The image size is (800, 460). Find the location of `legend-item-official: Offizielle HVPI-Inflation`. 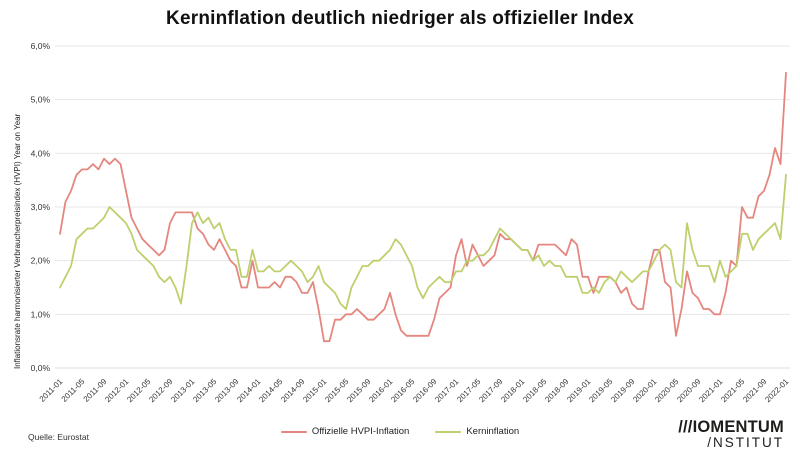

legend-item-official: Offizielle HVPI-Inflation is located at coordinates (345, 431).